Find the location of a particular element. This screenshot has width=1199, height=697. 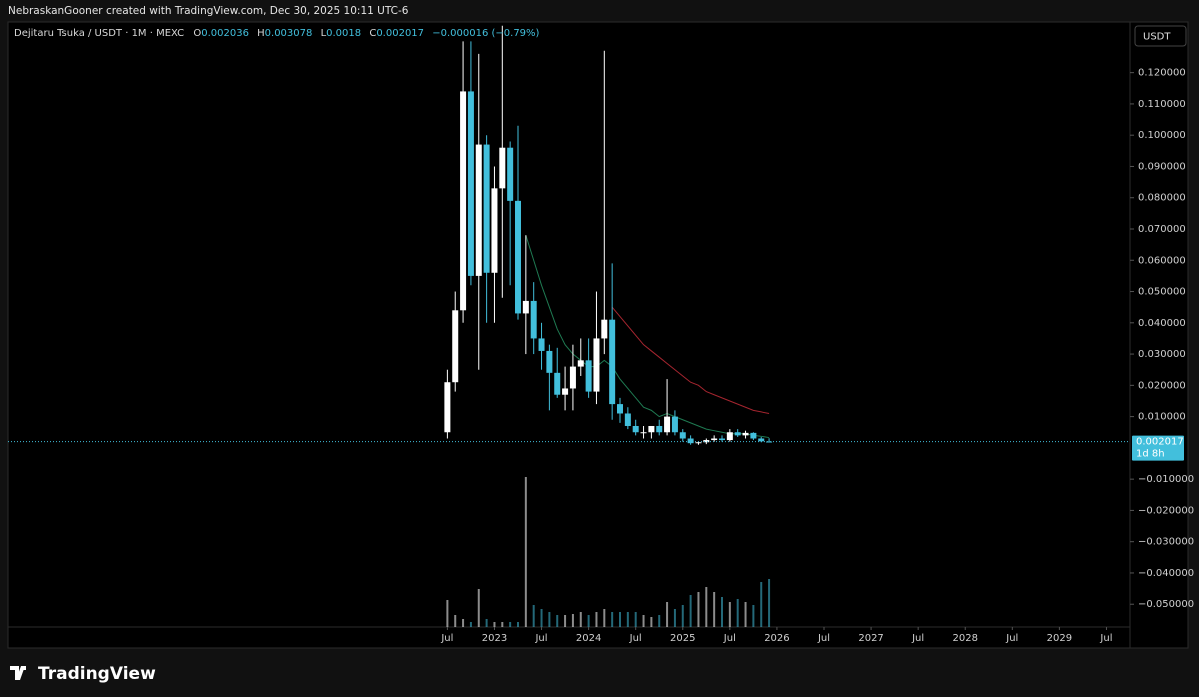

y-tick-label: −0.010000 is located at coordinates (1166, 479).